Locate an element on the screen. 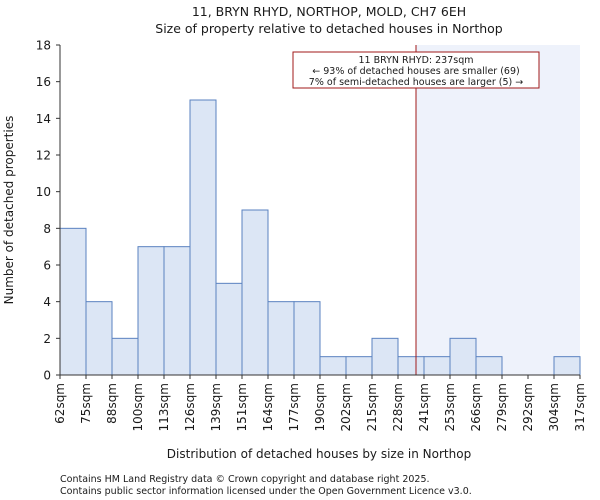 This screenshot has width=600, height=500. x-tick-label: 164sqm is located at coordinates (268, 407).